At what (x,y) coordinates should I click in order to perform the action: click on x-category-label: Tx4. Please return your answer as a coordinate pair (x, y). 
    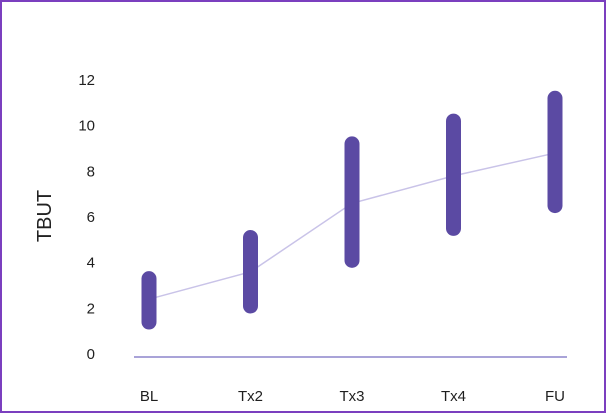
    Looking at the image, I should click on (453, 396).